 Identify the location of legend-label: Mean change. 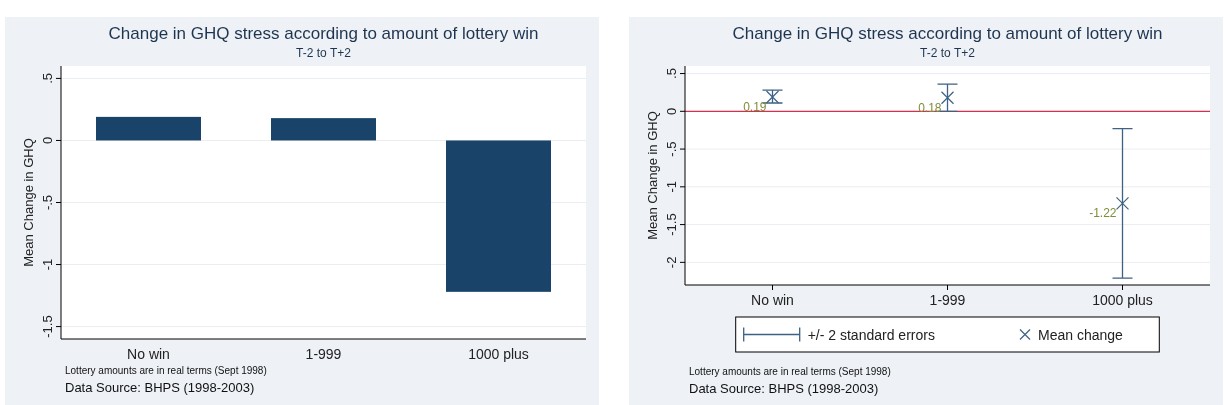
(1081, 334).